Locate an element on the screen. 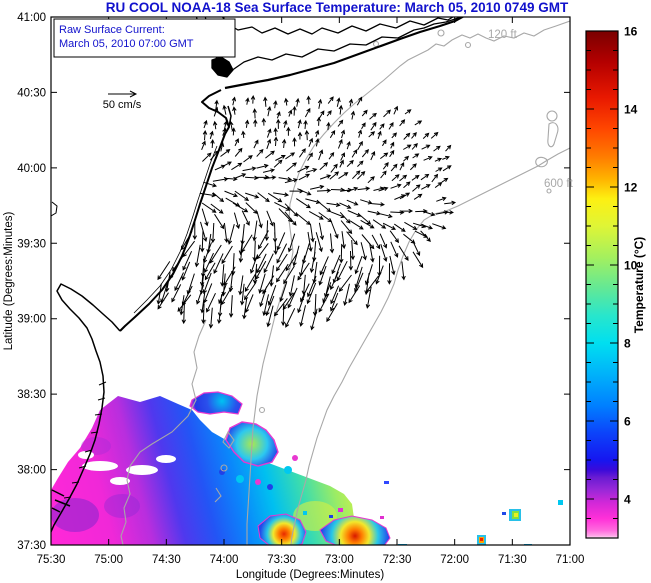  x-tick-label: 71:30 is located at coordinates (512, 560).